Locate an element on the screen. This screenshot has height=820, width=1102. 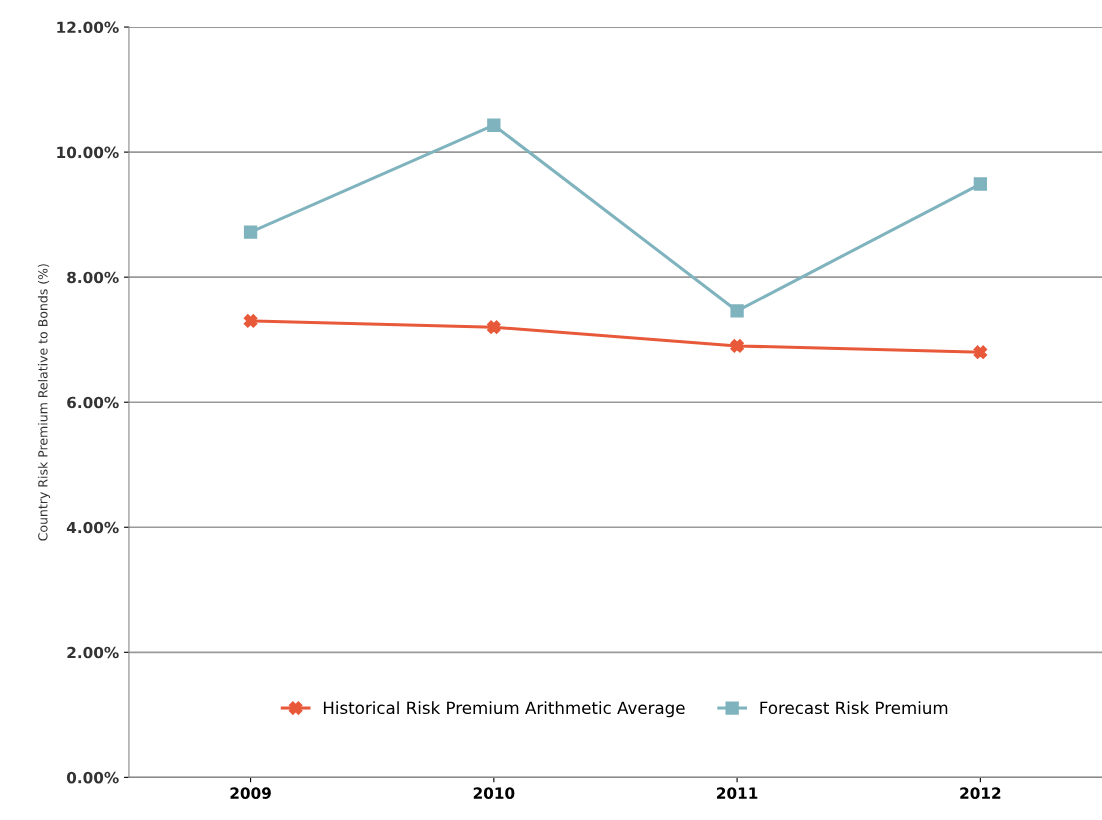
legend-label: Forecast Risk Premium is located at coordinates (854, 708).